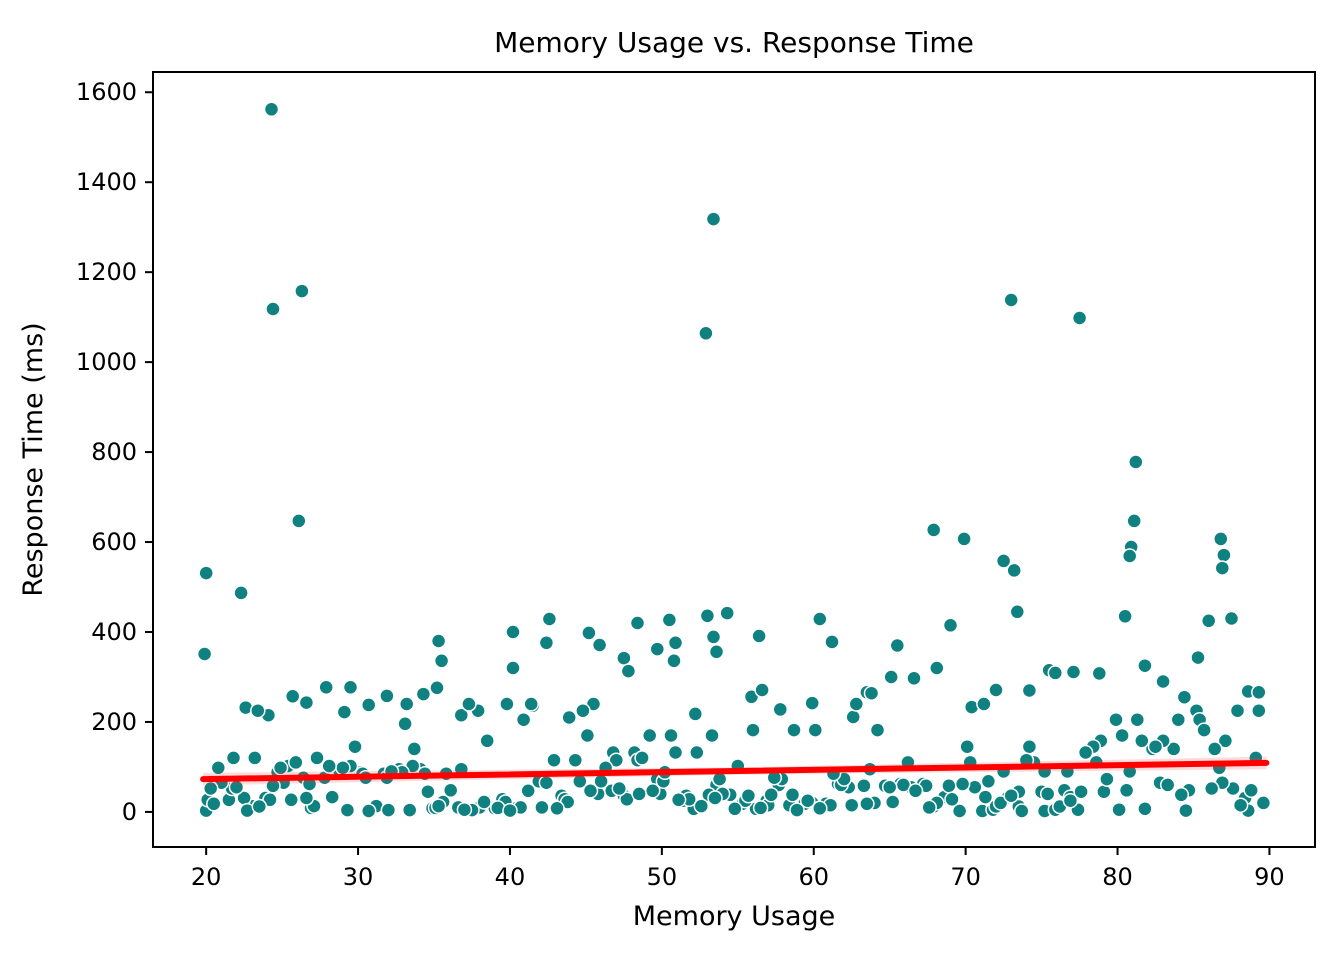  Describe the element at coordinates (106, 362) in the screenshot. I see `y-tick-label: 1000` at that location.